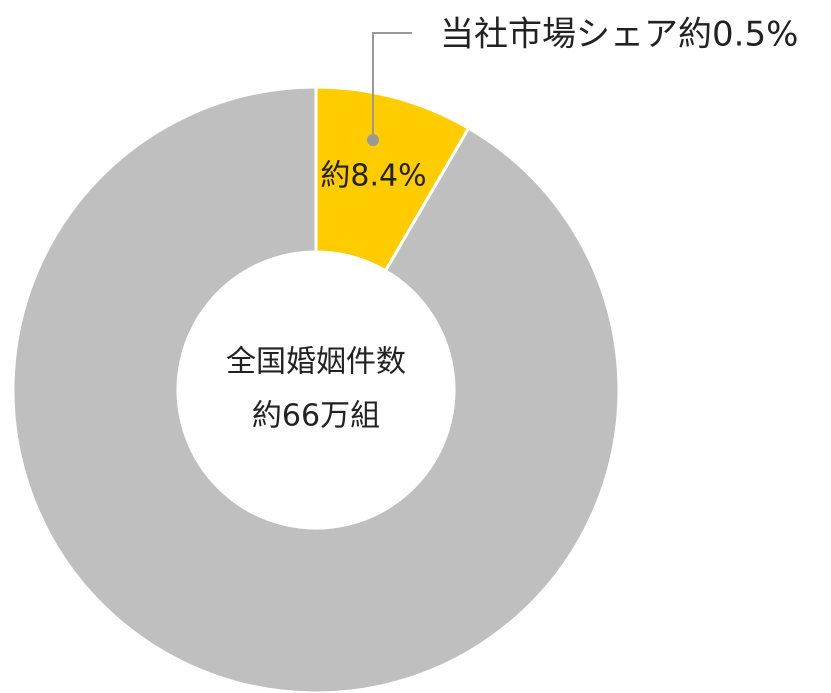 This screenshot has width=831, height=693. I want to click on leader, so click(389, 89).